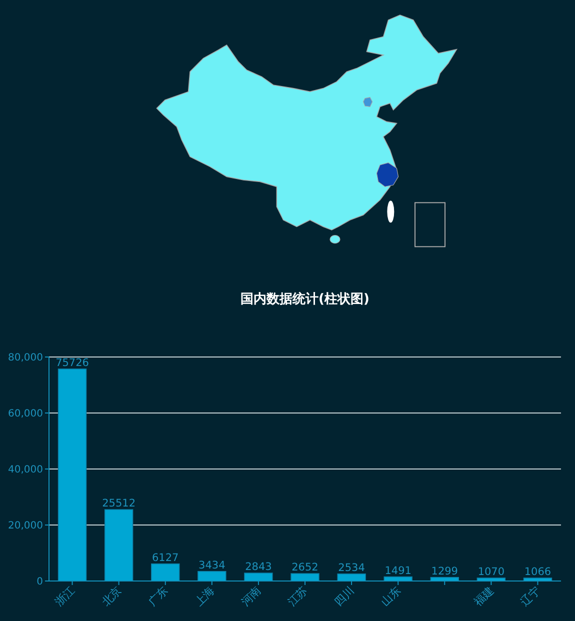 The height and width of the screenshot is (621, 575). What do you see at coordinates (73, 362) in the screenshot?
I see `data-label: 75726` at bounding box center [73, 362].